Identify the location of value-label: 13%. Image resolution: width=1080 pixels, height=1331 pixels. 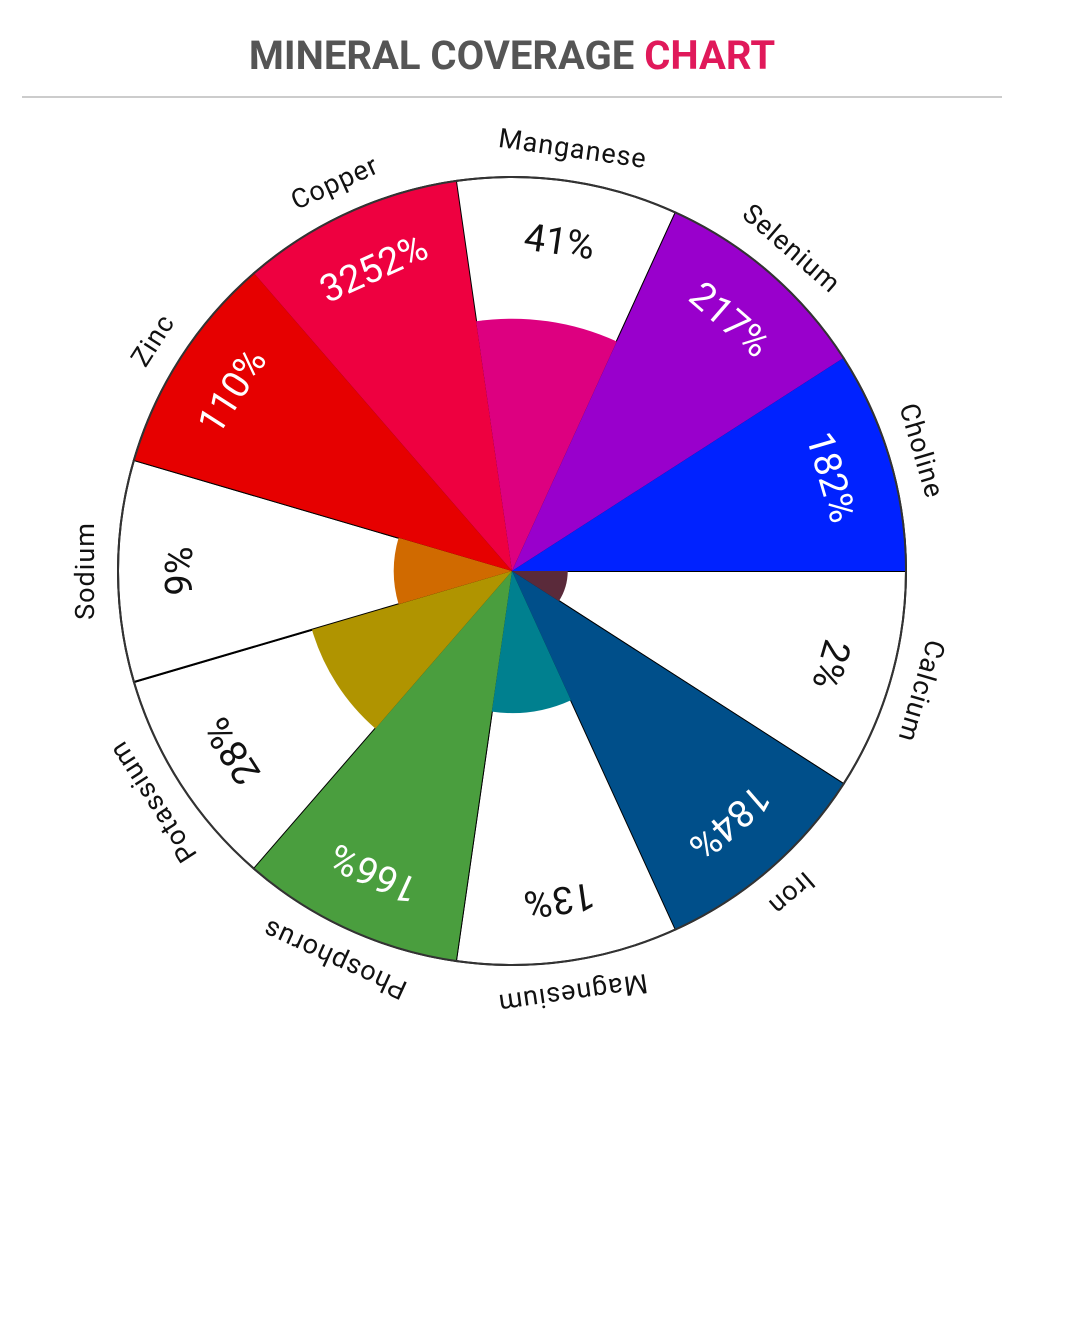
(559, 900).